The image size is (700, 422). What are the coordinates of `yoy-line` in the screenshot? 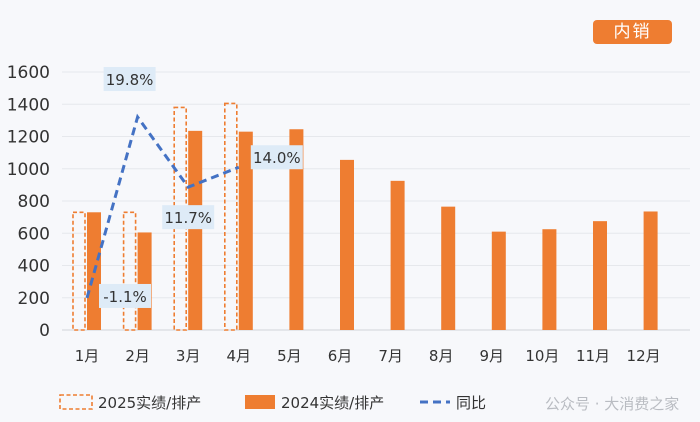 It's located at (162, 206).